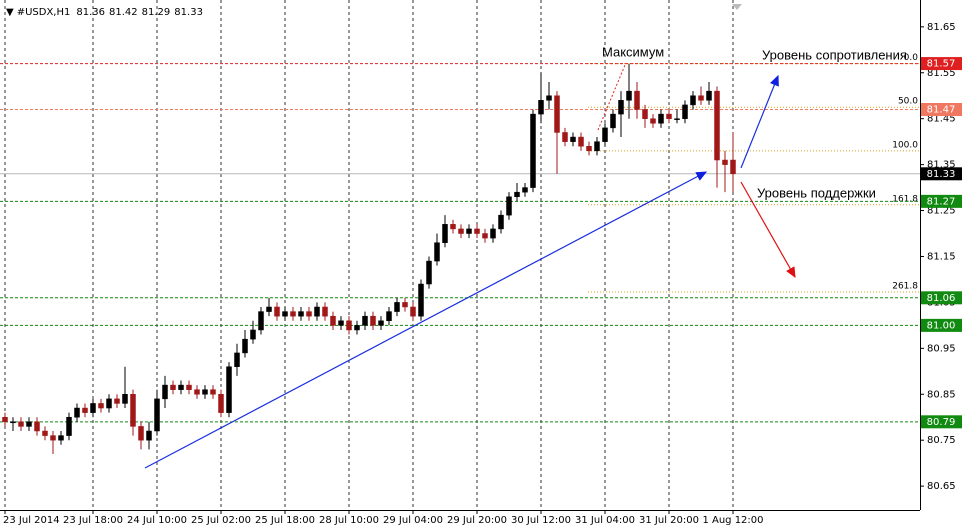 Image resolution: width=963 pixels, height=530 pixels. Describe the element at coordinates (941, 165) in the screenshot. I see `y-tick-label: 81.35` at that location.